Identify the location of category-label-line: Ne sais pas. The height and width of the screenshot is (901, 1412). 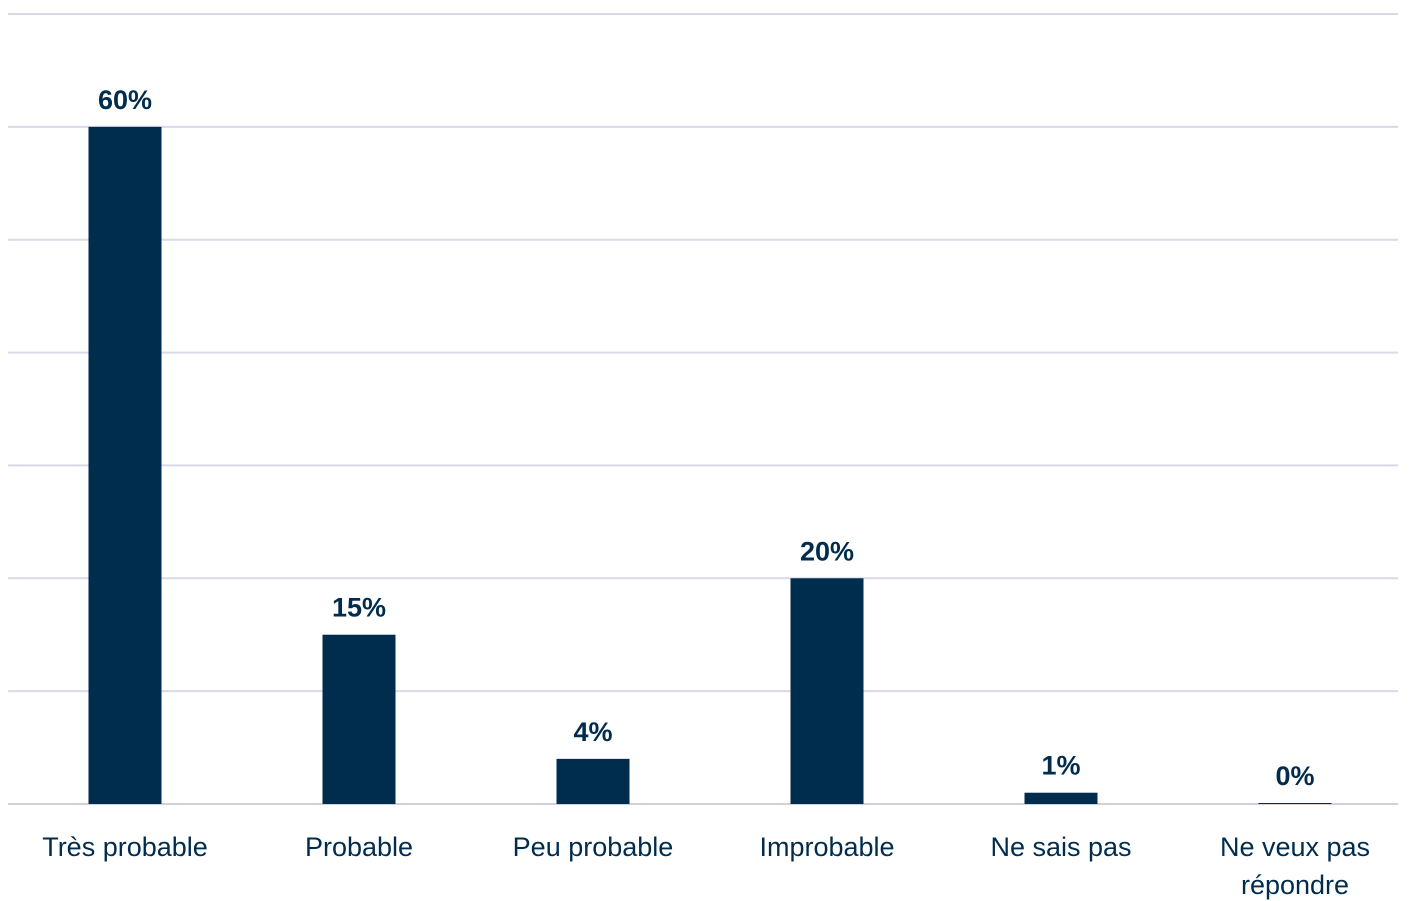
(1060, 847).